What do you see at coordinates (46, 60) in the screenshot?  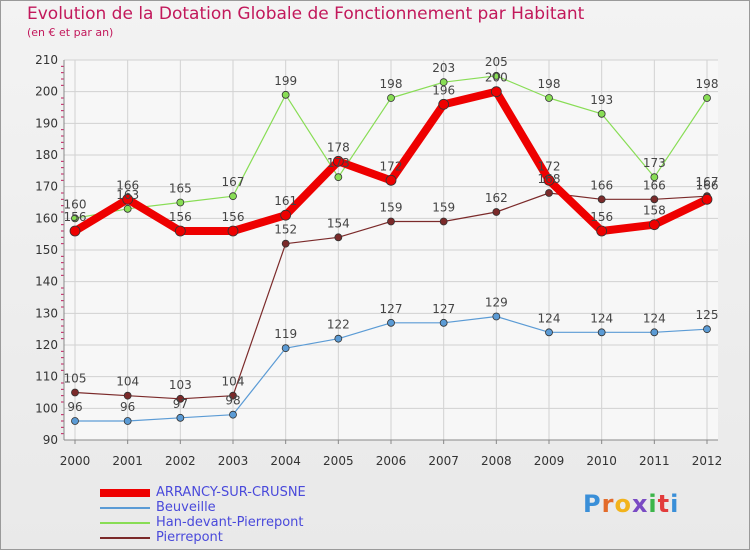 I see `y-tick-label: 210` at bounding box center [46, 60].